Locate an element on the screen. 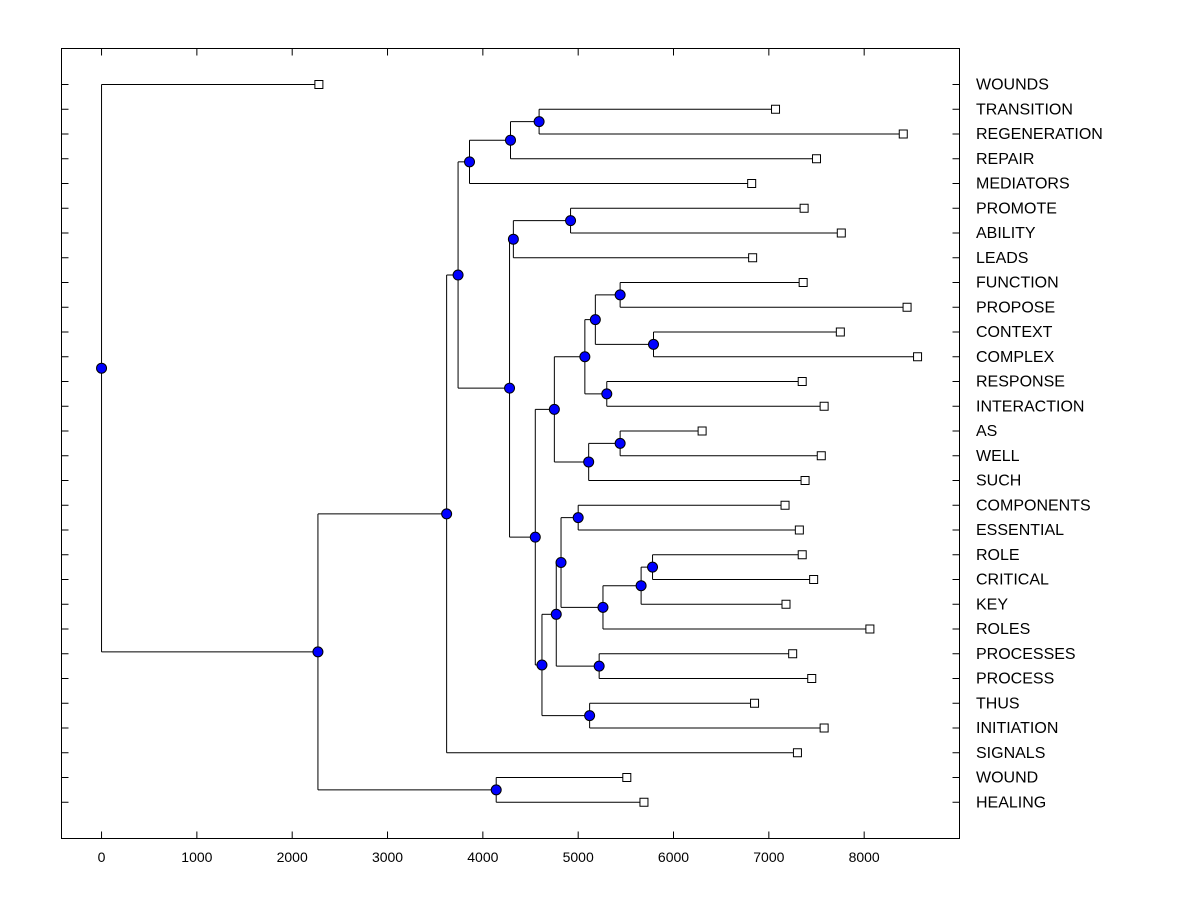 This screenshot has height=900, width=1200. leaf-label: PROMOTE is located at coordinates (1016, 208).